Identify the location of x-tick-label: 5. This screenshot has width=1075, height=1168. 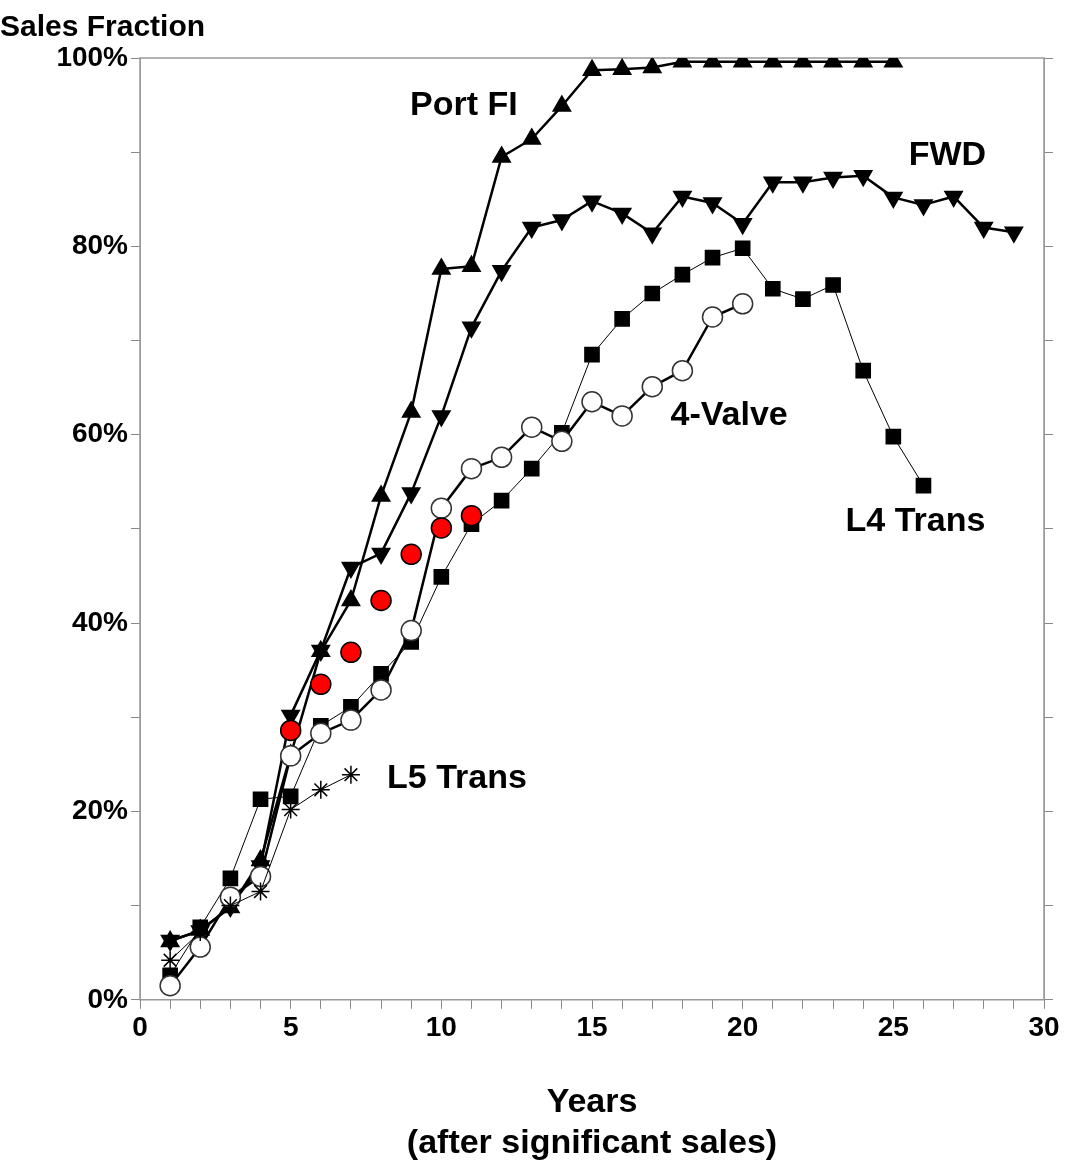
(290, 1027).